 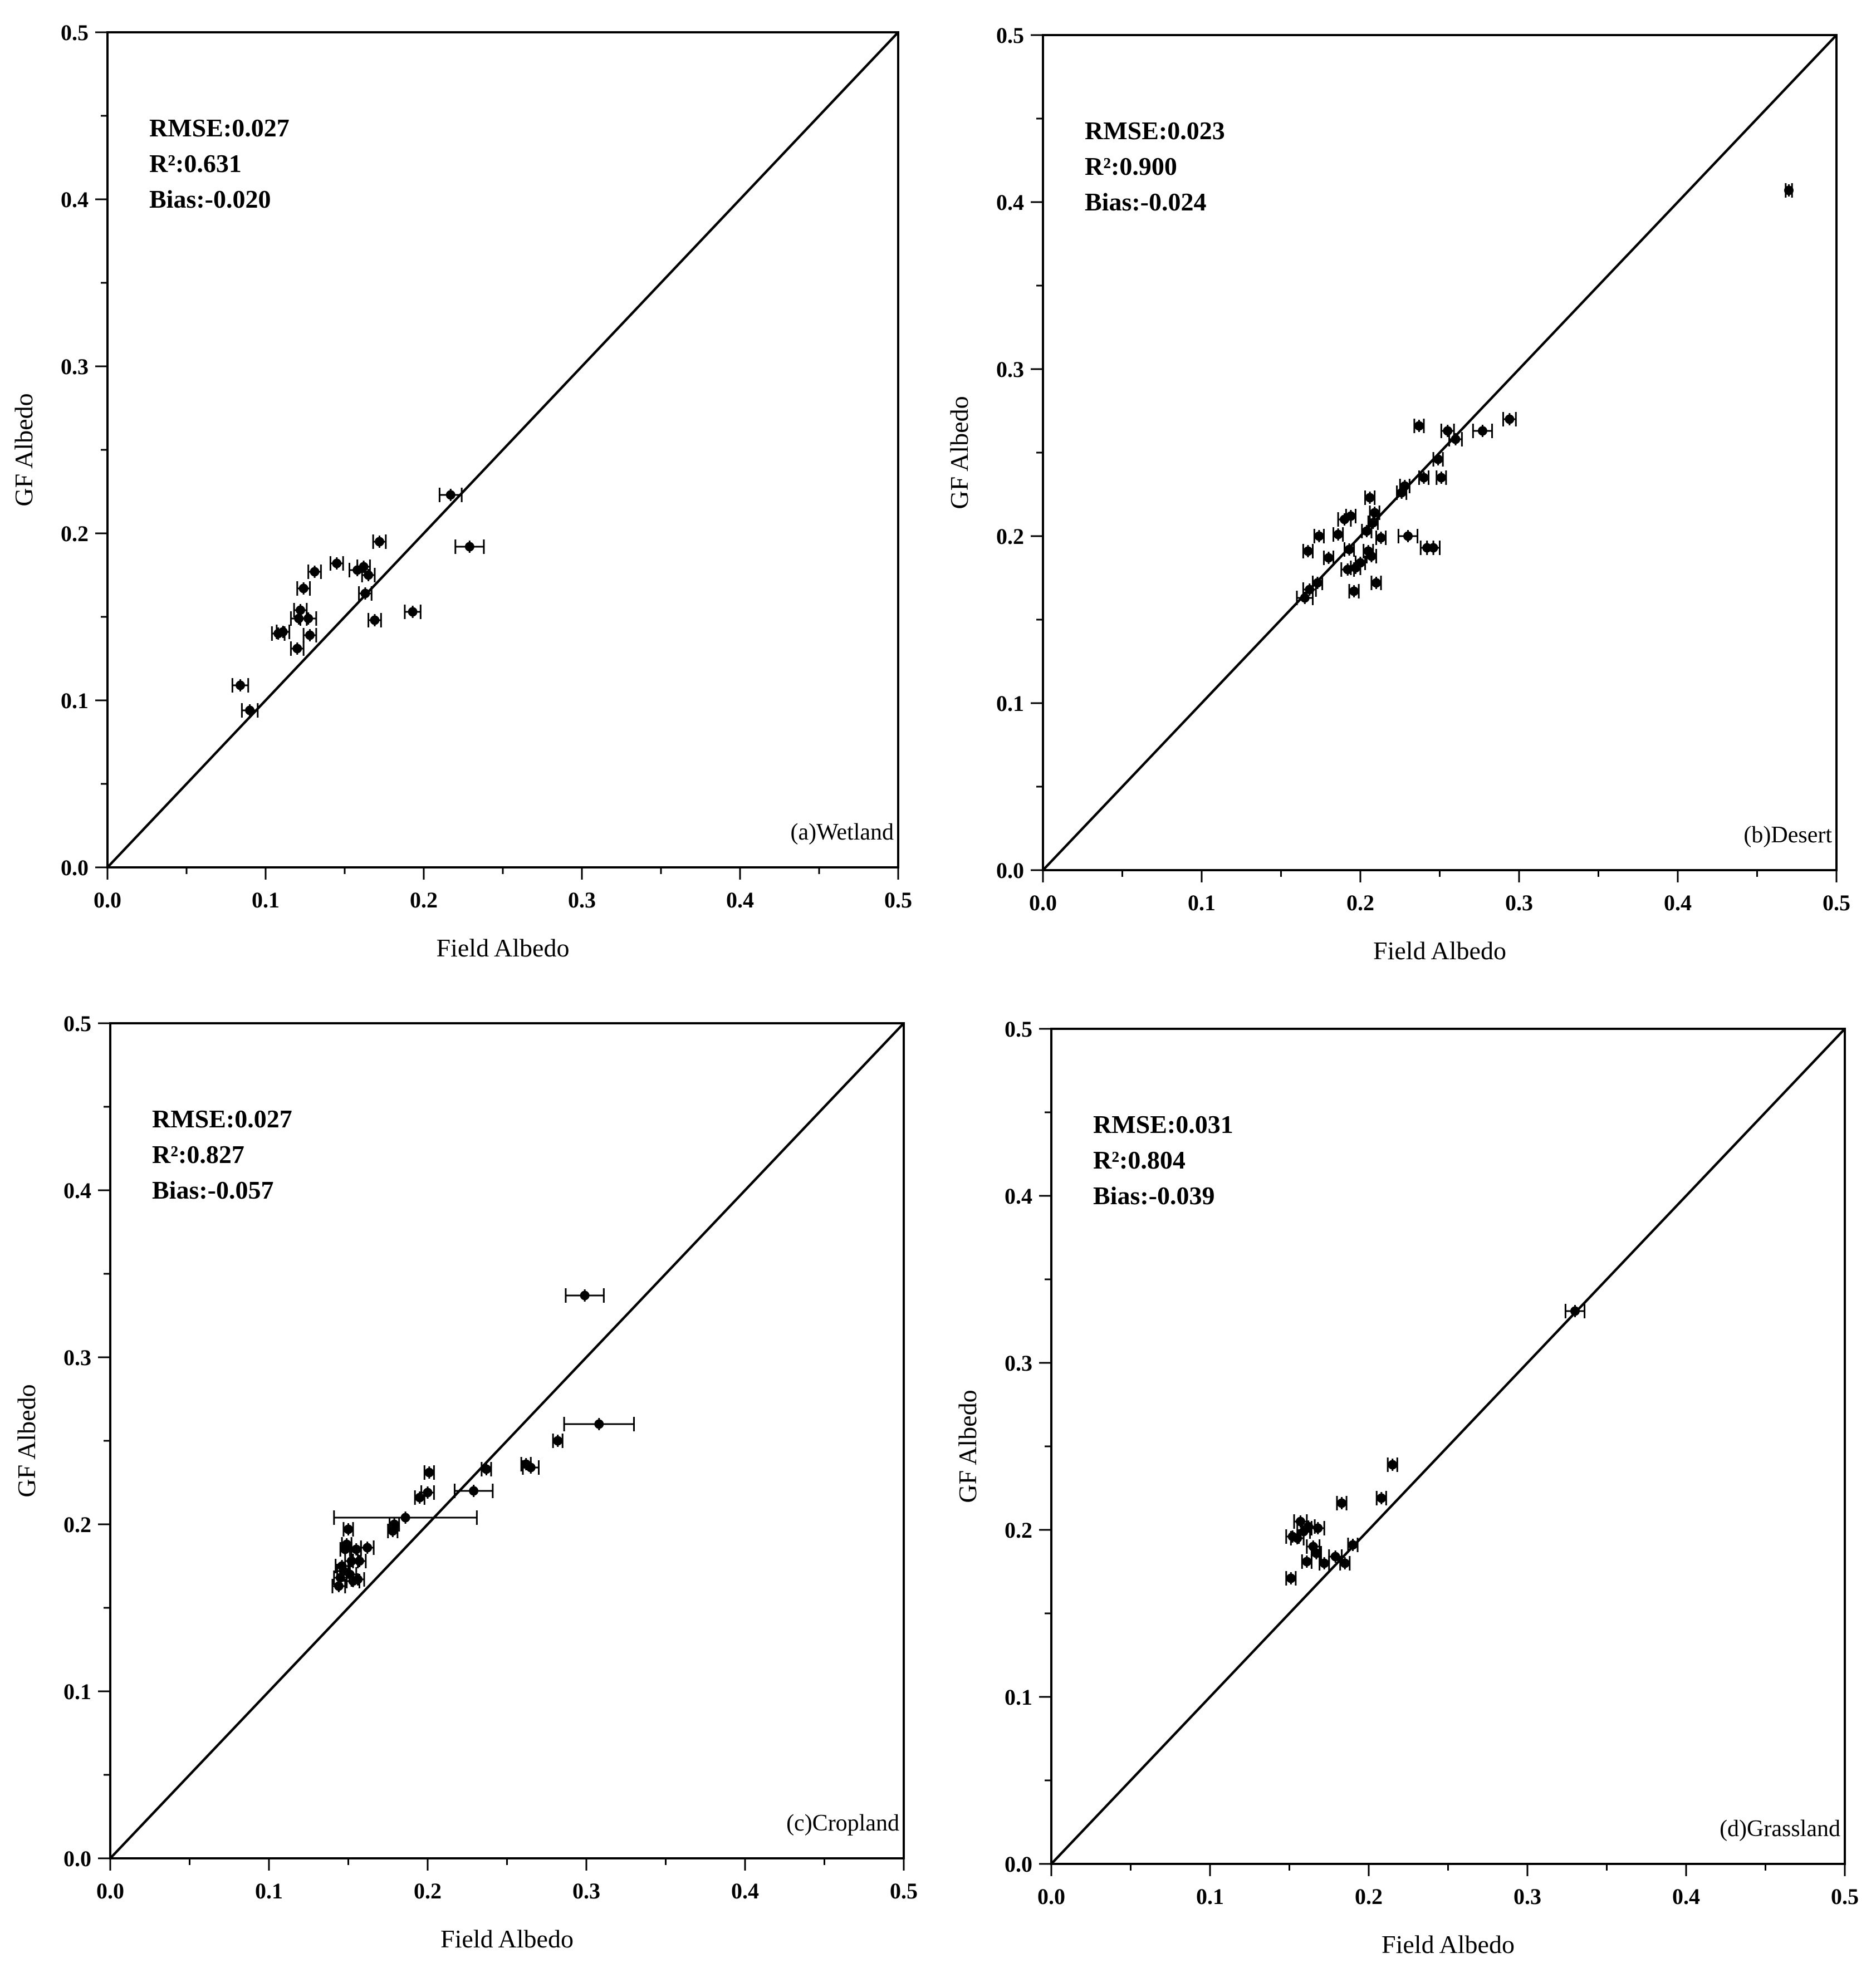 What do you see at coordinates (77, 1525) in the screenshot?
I see `y-tick-label: 0.2` at bounding box center [77, 1525].